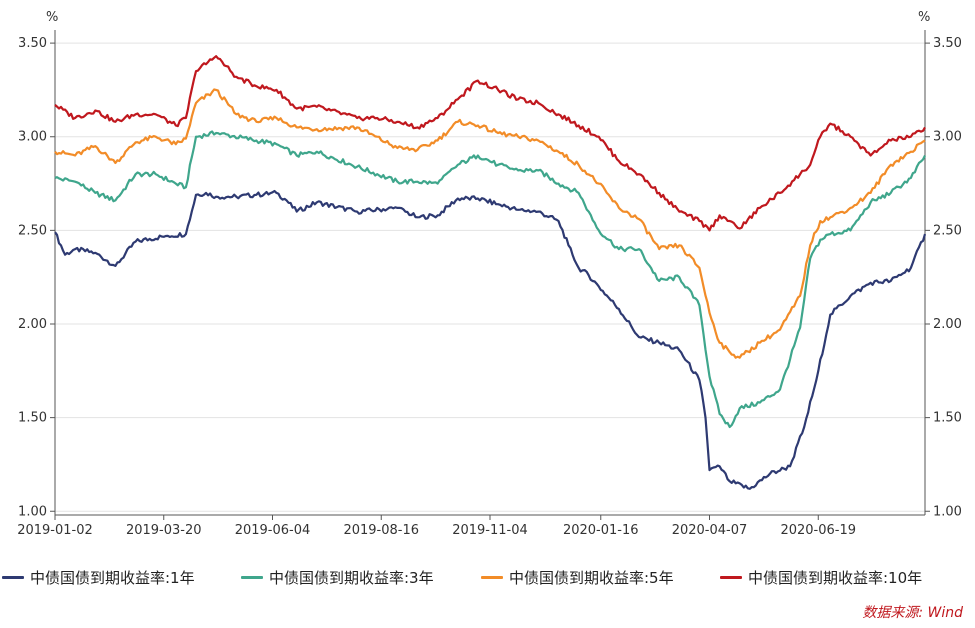  I want to click on data-source-note: 数据来源: Wind, so click(912, 613).